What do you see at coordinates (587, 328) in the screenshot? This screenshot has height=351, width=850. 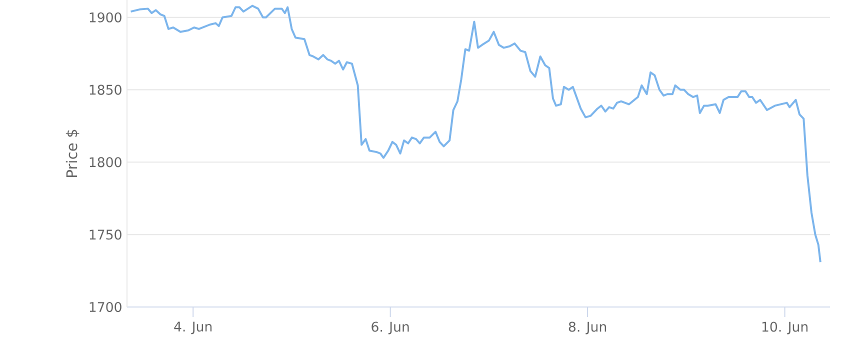 I see `x-tick-label: 8. Jun` at bounding box center [587, 328].